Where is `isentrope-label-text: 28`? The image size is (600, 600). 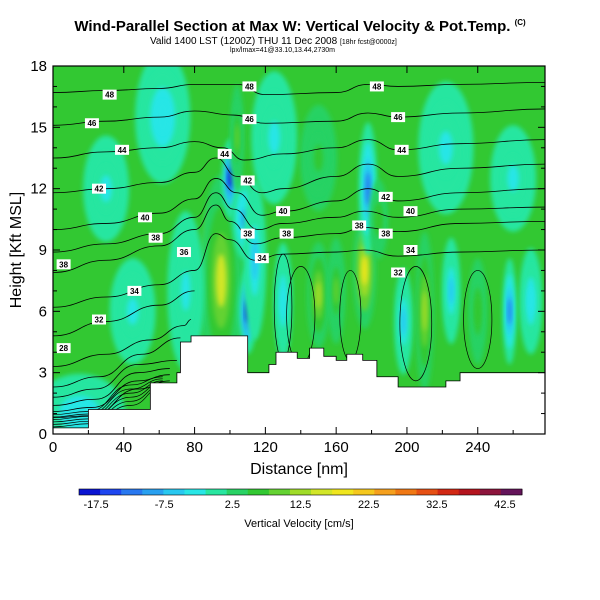
isentrope-label-text: 28 is located at coordinates (63, 348).